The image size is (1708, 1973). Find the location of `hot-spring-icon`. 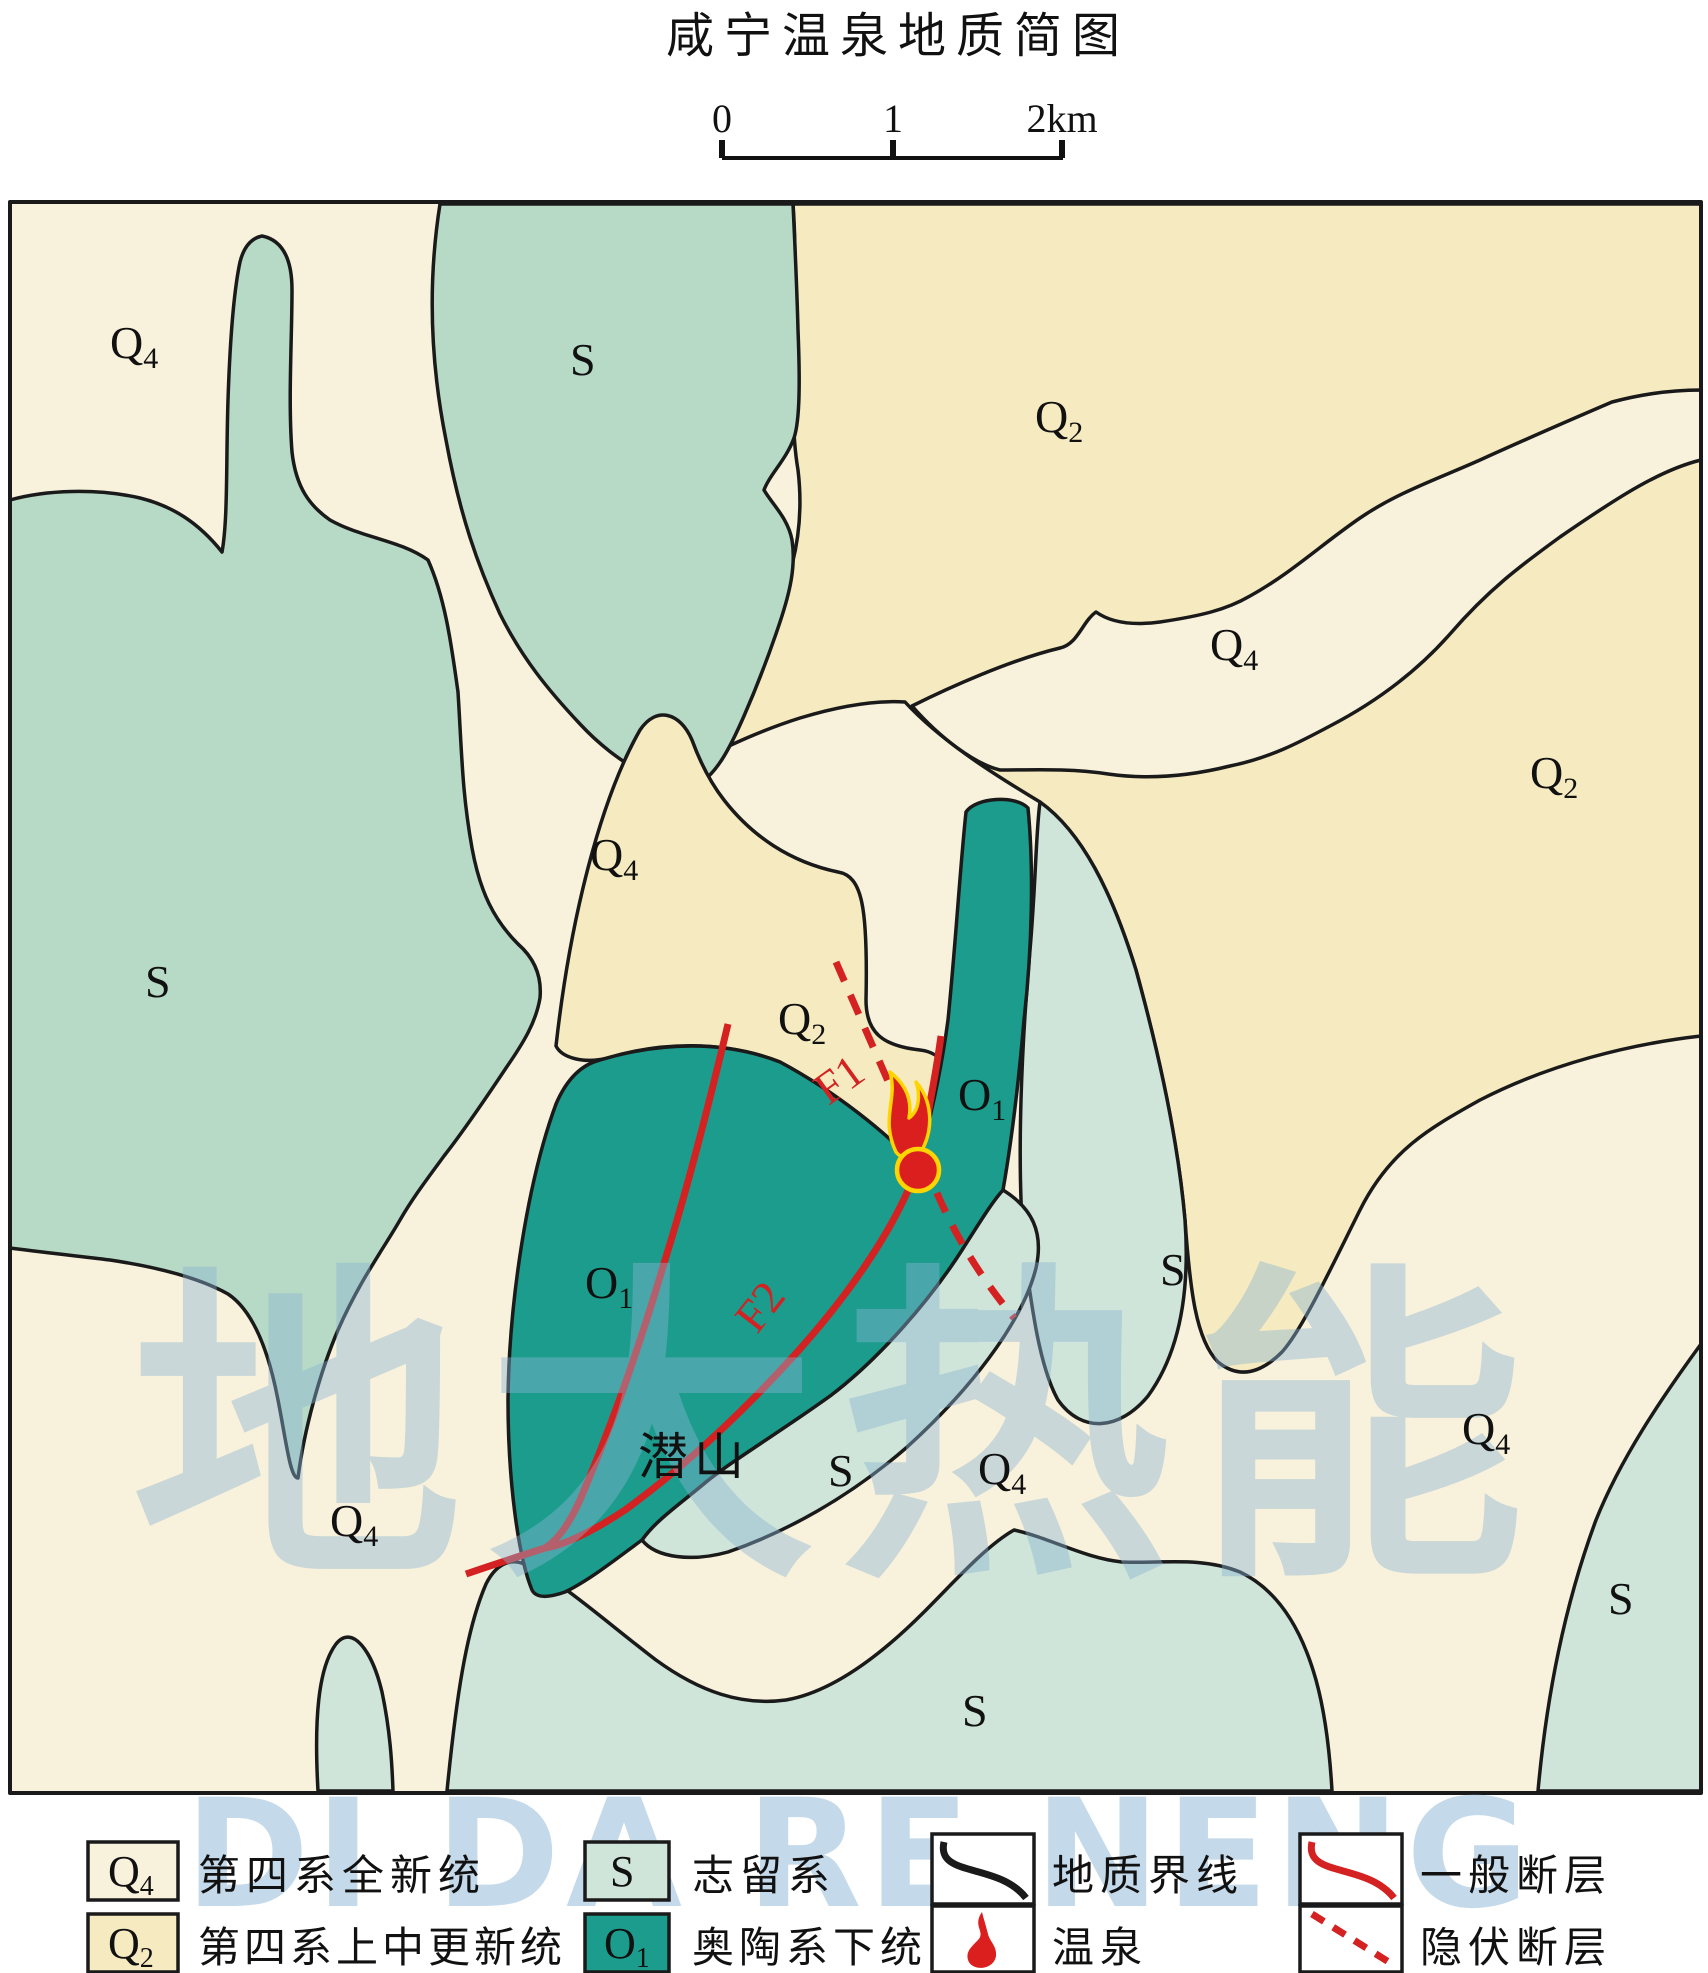

hot-spring-icon is located at coordinates (982, 1940).